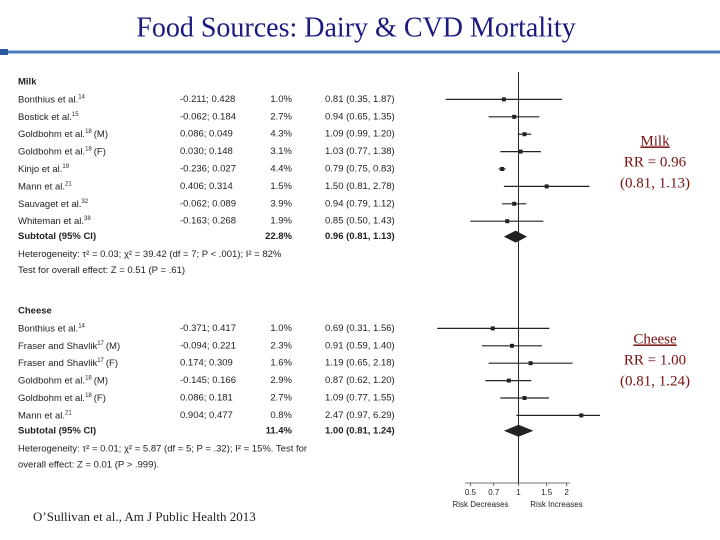 This screenshot has width=720, height=540. Describe the element at coordinates (360, 151) in the screenshot. I see `estimate: 1.03 (0.77, 1.38)` at that location.